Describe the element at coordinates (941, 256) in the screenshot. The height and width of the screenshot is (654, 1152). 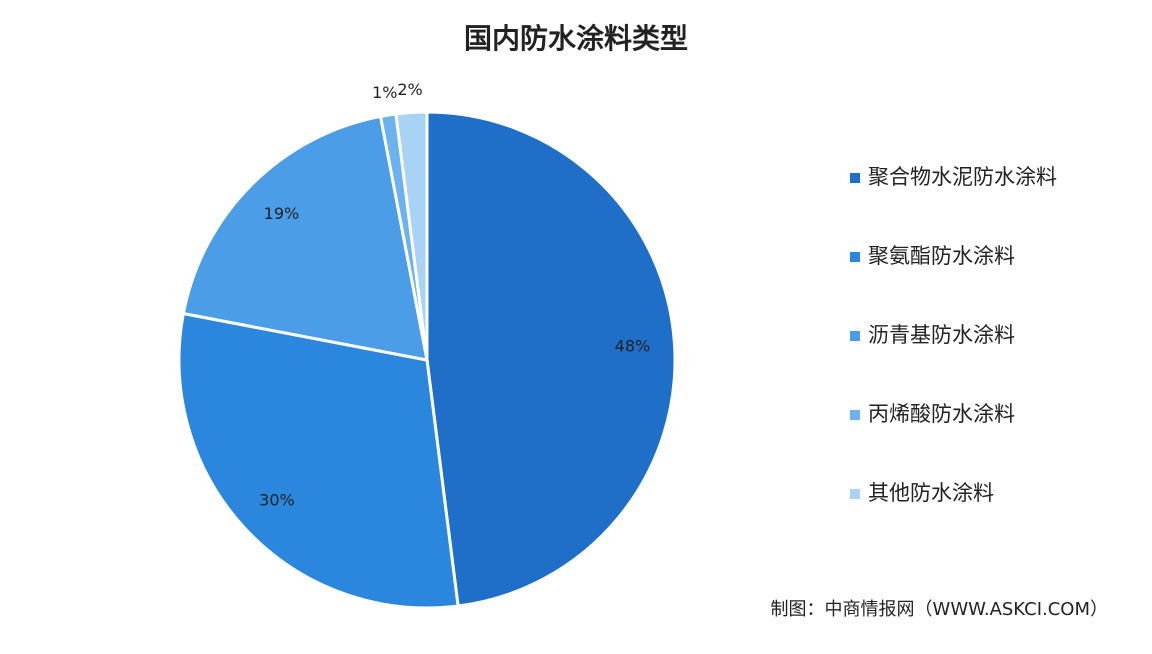
I see `legend-label: 聚氨酯防水涂料` at that location.